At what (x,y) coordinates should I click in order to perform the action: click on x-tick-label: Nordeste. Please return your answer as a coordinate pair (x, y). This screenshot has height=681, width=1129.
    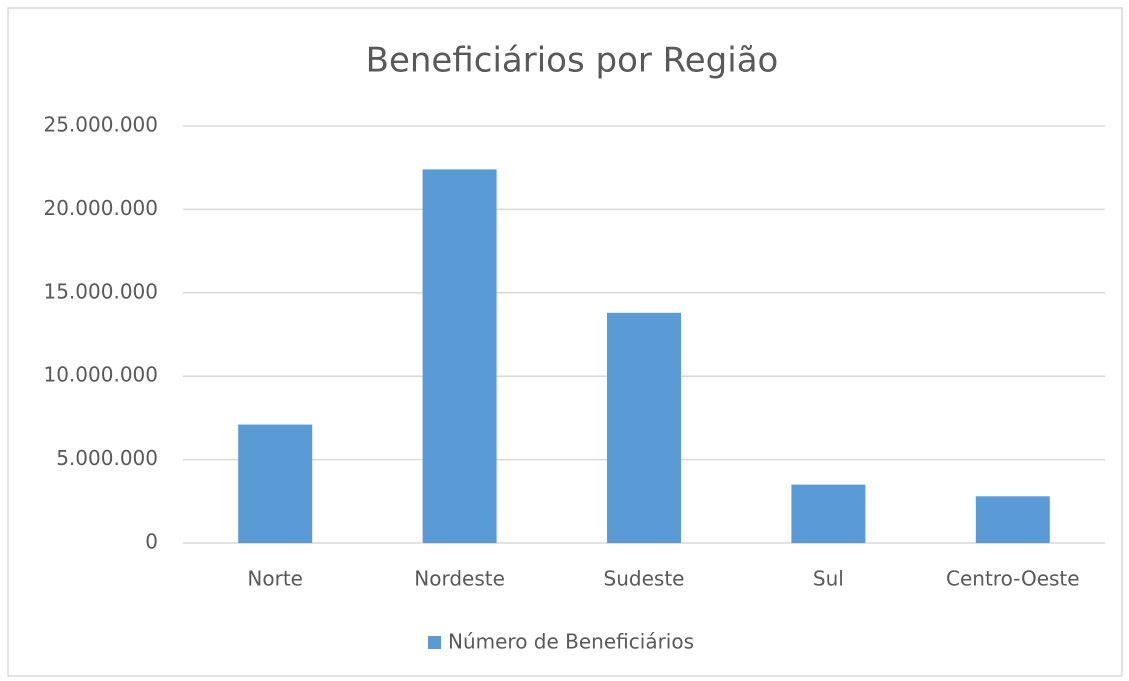
    Looking at the image, I should click on (459, 579).